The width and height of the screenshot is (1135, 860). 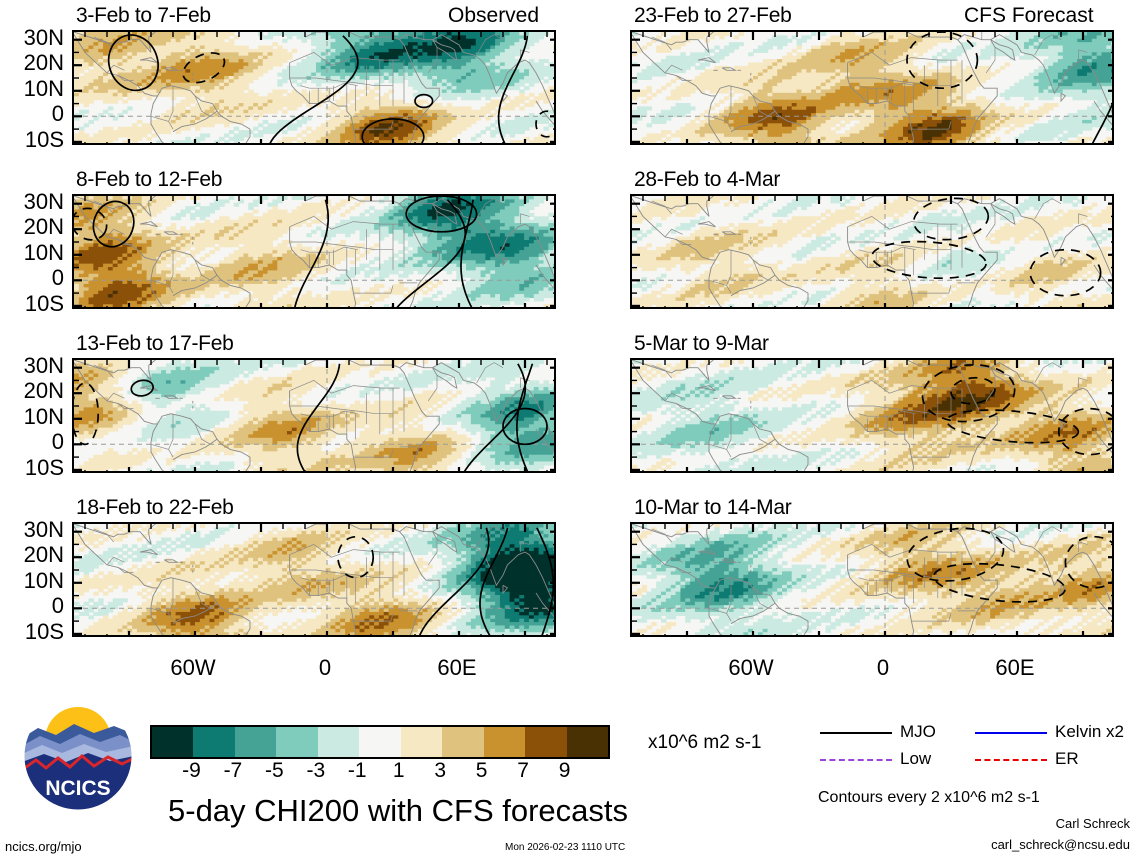 I want to click on panel-title-right-3: 5-Mar to 9-Mar, so click(x=701, y=343).